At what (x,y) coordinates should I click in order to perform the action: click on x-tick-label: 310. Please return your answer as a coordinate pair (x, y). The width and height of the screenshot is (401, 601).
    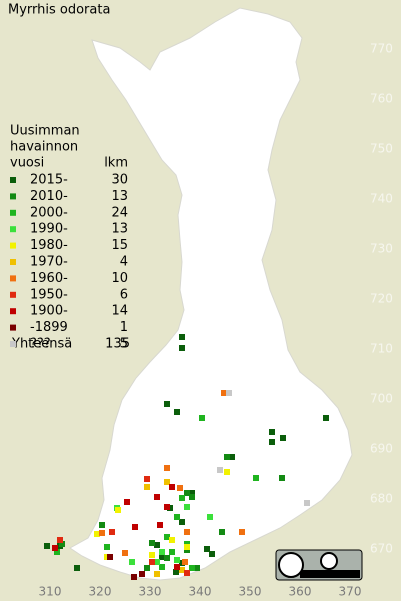
    Looking at the image, I should click on (50, 592).